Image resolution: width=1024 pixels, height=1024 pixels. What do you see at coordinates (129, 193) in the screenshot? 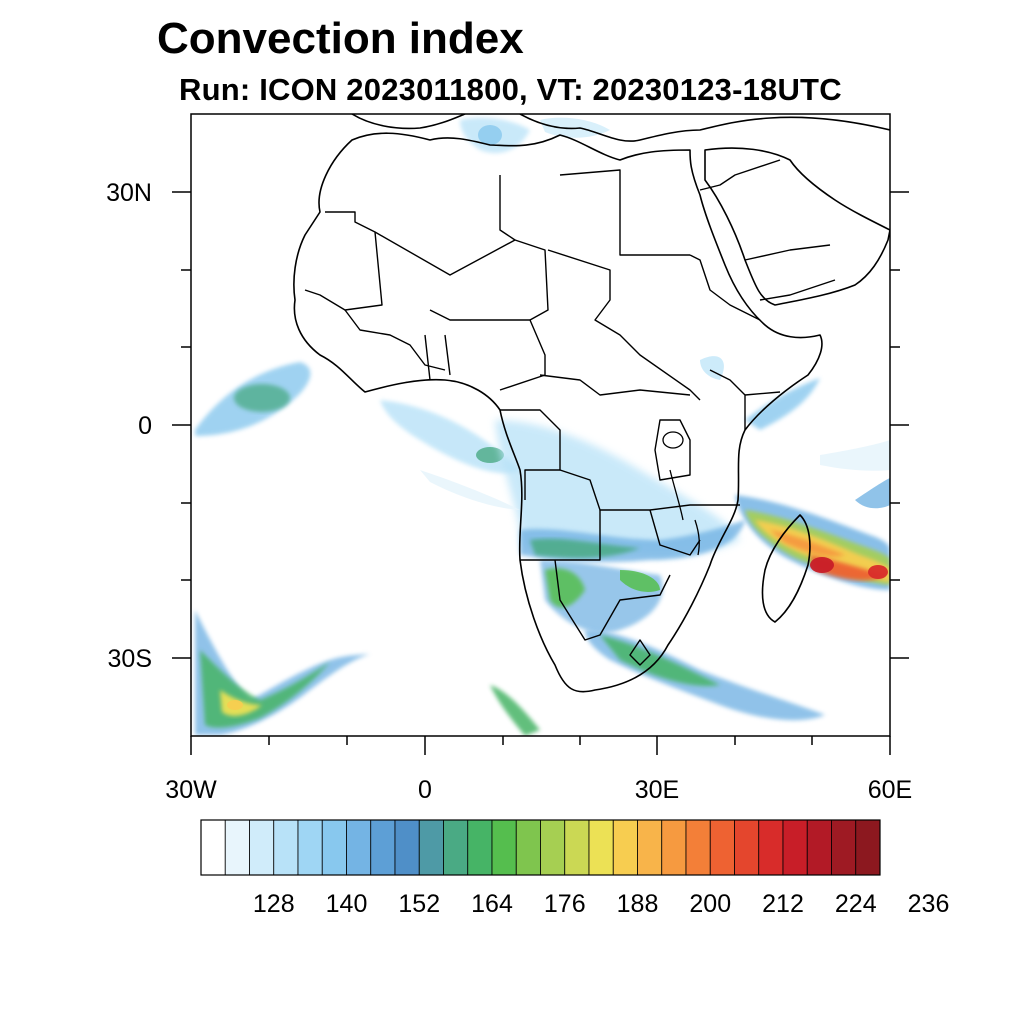
I see `lat-label-30n: 30N` at bounding box center [129, 193].